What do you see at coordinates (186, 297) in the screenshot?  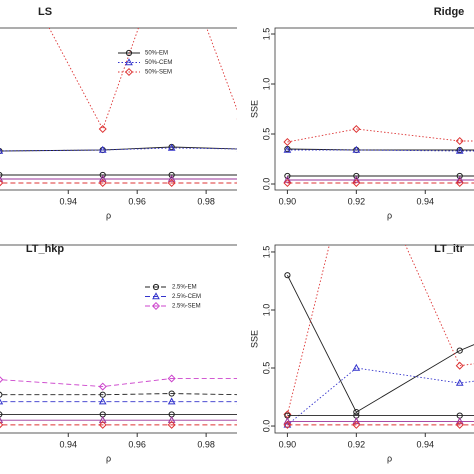 I see `legend-label: 2.5%-CEM` at bounding box center [186, 297].